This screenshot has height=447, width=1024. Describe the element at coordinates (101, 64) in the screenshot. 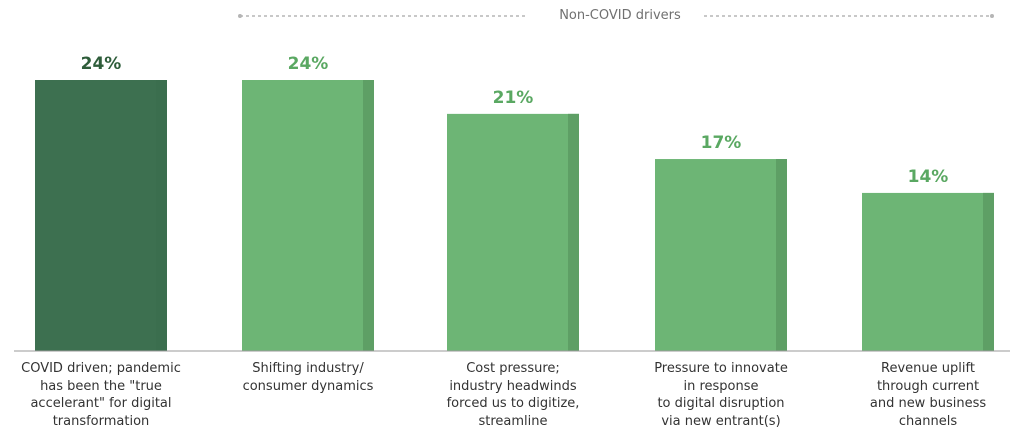

I see `value-label-1: 24%` at that location.